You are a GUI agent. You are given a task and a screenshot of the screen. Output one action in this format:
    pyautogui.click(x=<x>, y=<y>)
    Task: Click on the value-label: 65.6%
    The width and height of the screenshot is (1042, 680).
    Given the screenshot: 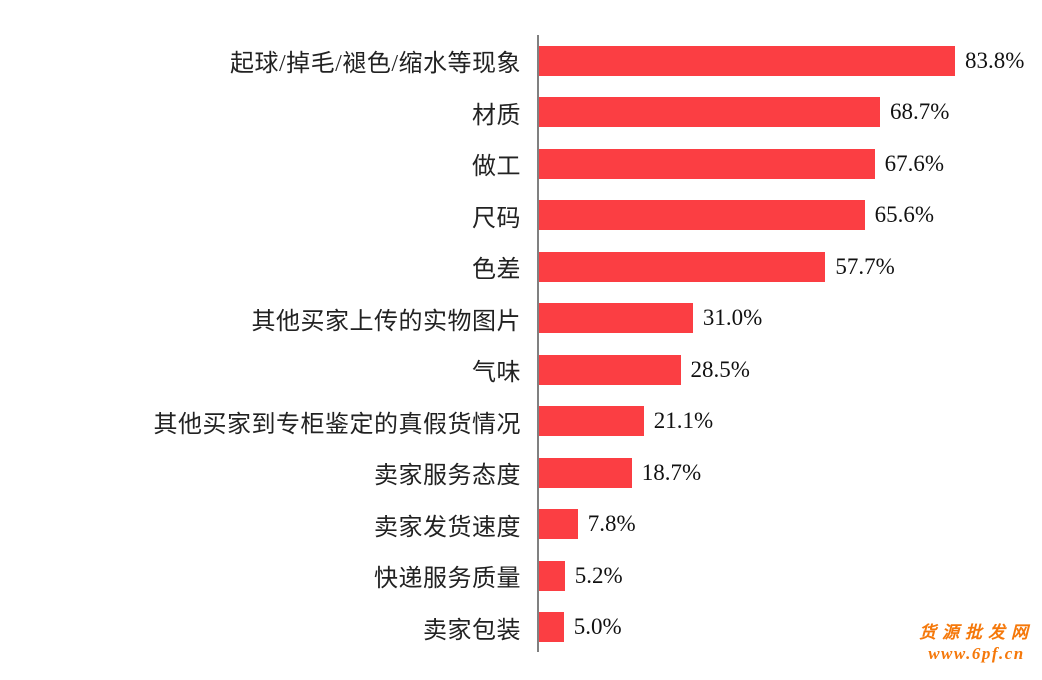 What is the action you would take?
    pyautogui.click(x=904, y=215)
    